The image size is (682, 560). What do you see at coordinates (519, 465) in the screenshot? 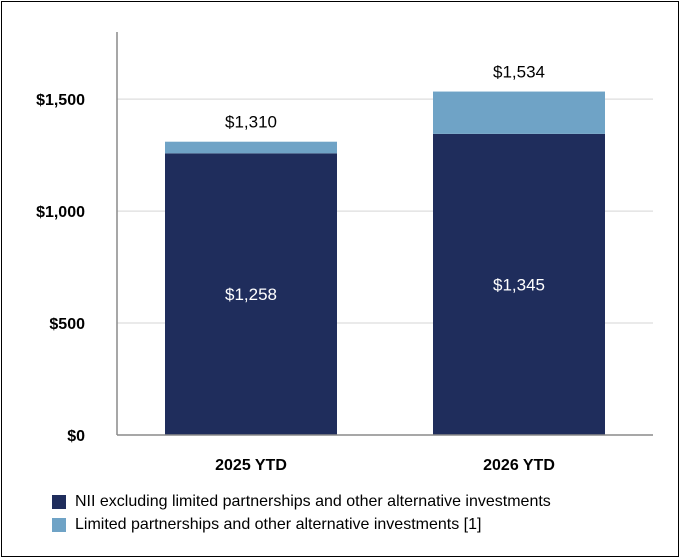
I see `x-tick-label: 2026 YTD` at bounding box center [519, 465].